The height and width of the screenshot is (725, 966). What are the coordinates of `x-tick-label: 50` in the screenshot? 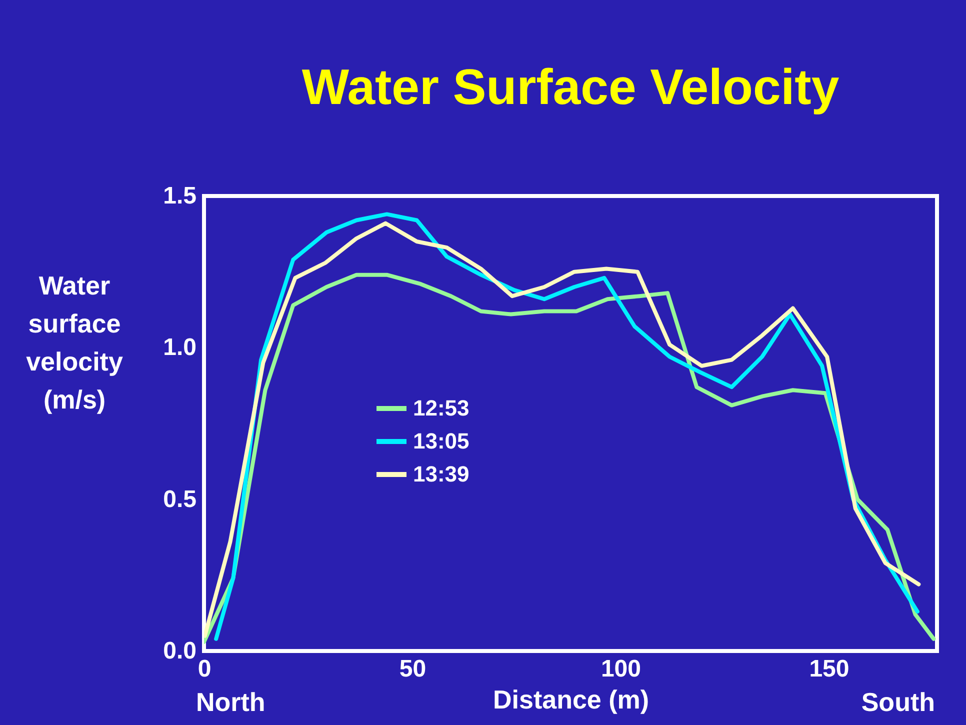 It's located at (412, 669).